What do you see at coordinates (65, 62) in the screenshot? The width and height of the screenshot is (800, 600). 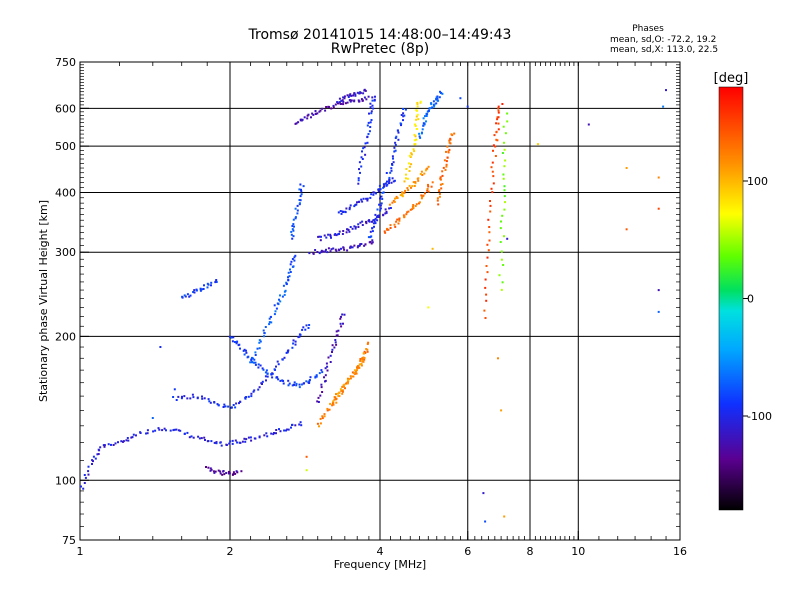 I see `y-tick-label: 750` at bounding box center [65, 62].